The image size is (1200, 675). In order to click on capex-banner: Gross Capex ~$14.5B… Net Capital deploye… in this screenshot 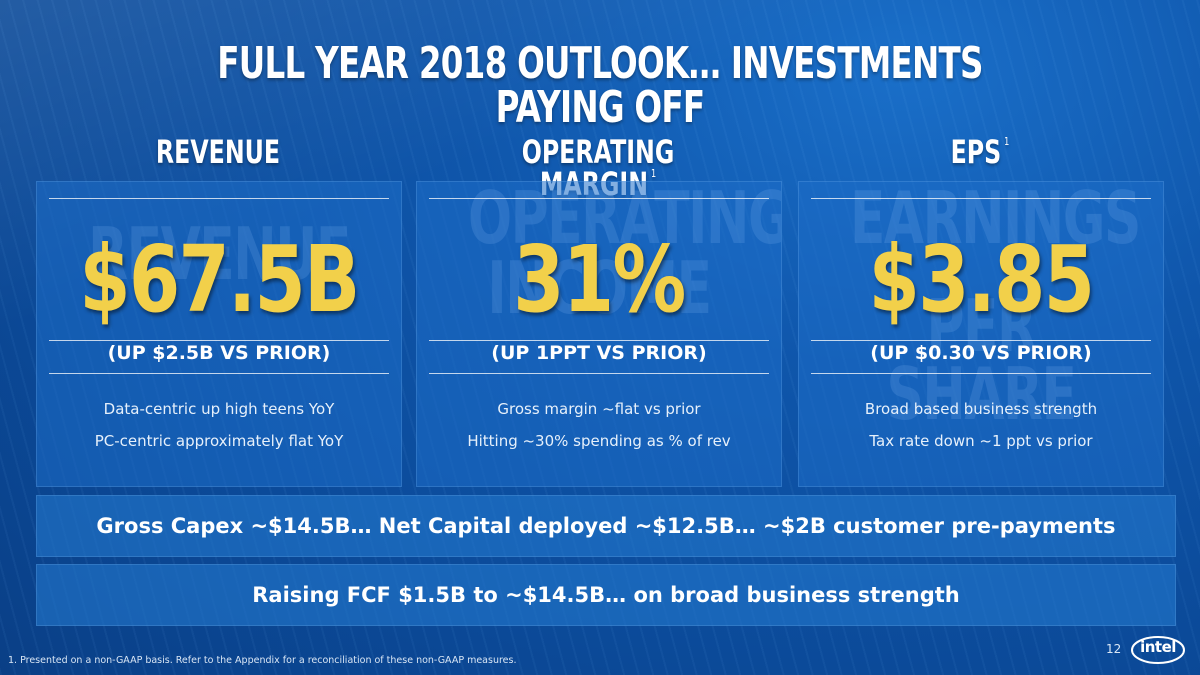, I will do `click(606, 526)`.